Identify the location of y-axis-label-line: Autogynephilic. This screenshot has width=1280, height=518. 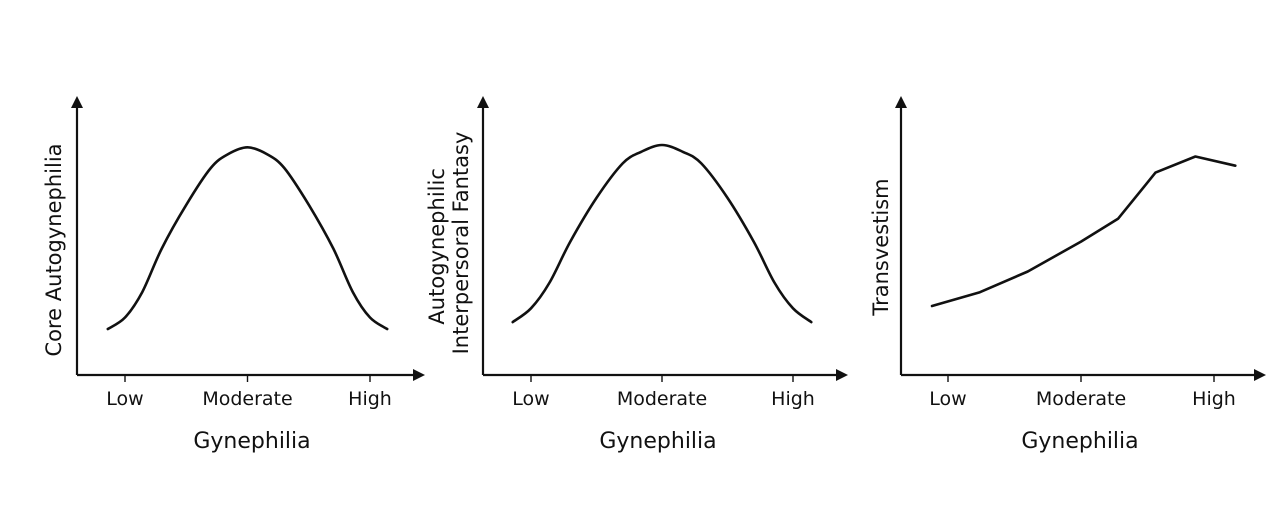
(437, 246).